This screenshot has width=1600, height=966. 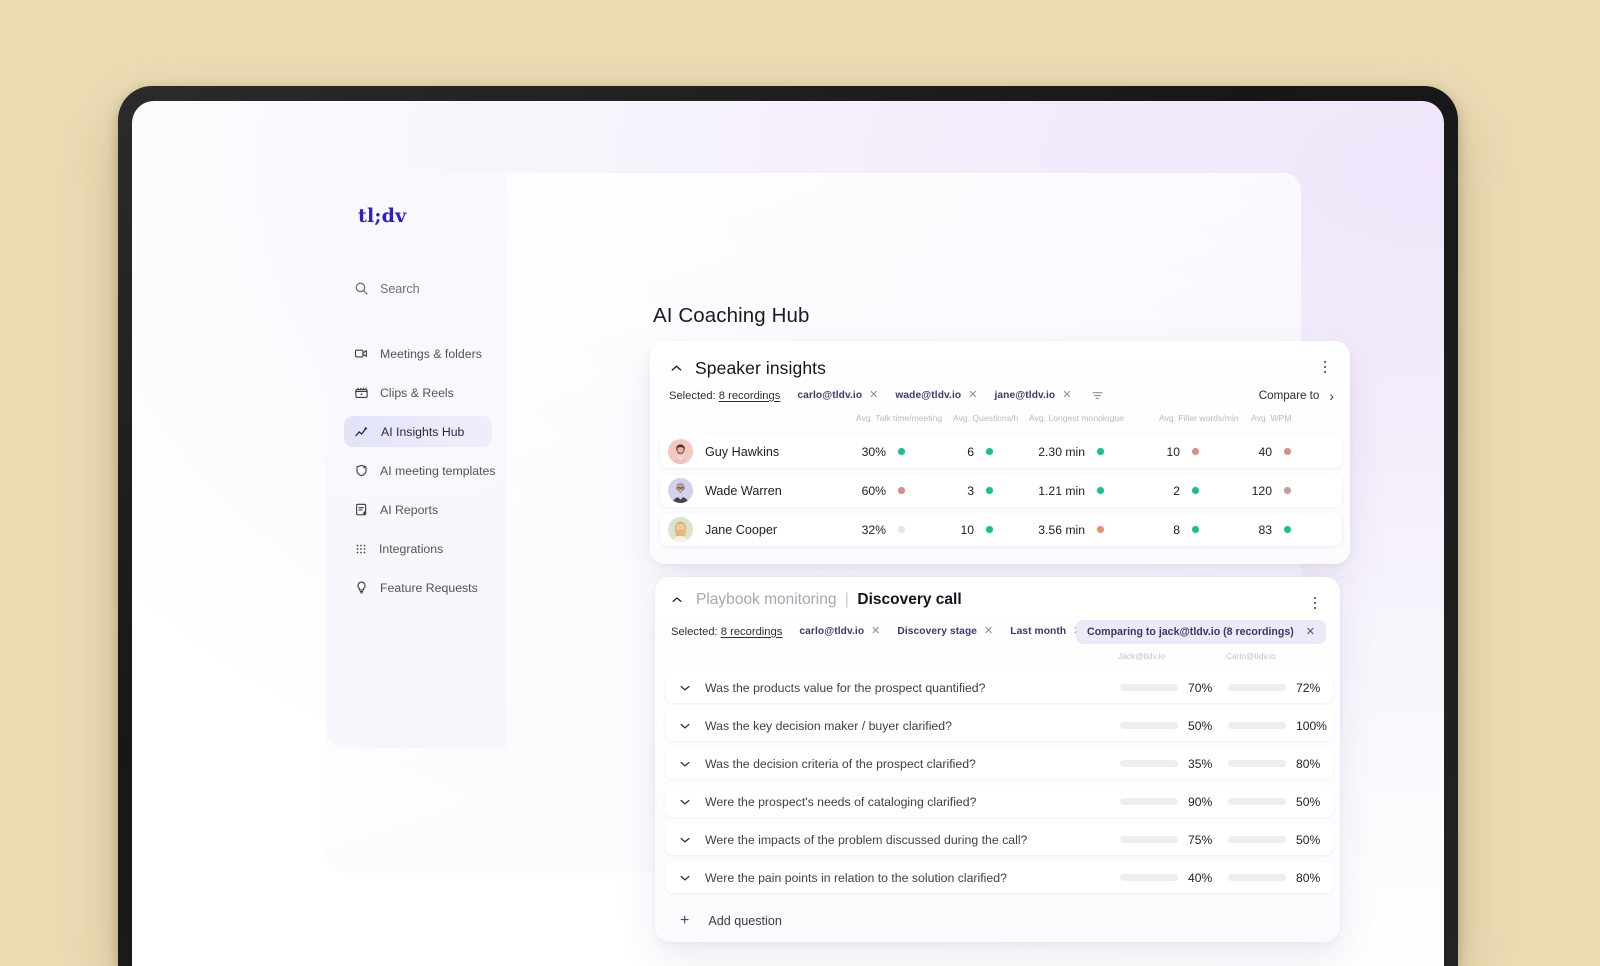 What do you see at coordinates (1200, 687) in the screenshot?
I see `metric-value: 70%` at bounding box center [1200, 687].